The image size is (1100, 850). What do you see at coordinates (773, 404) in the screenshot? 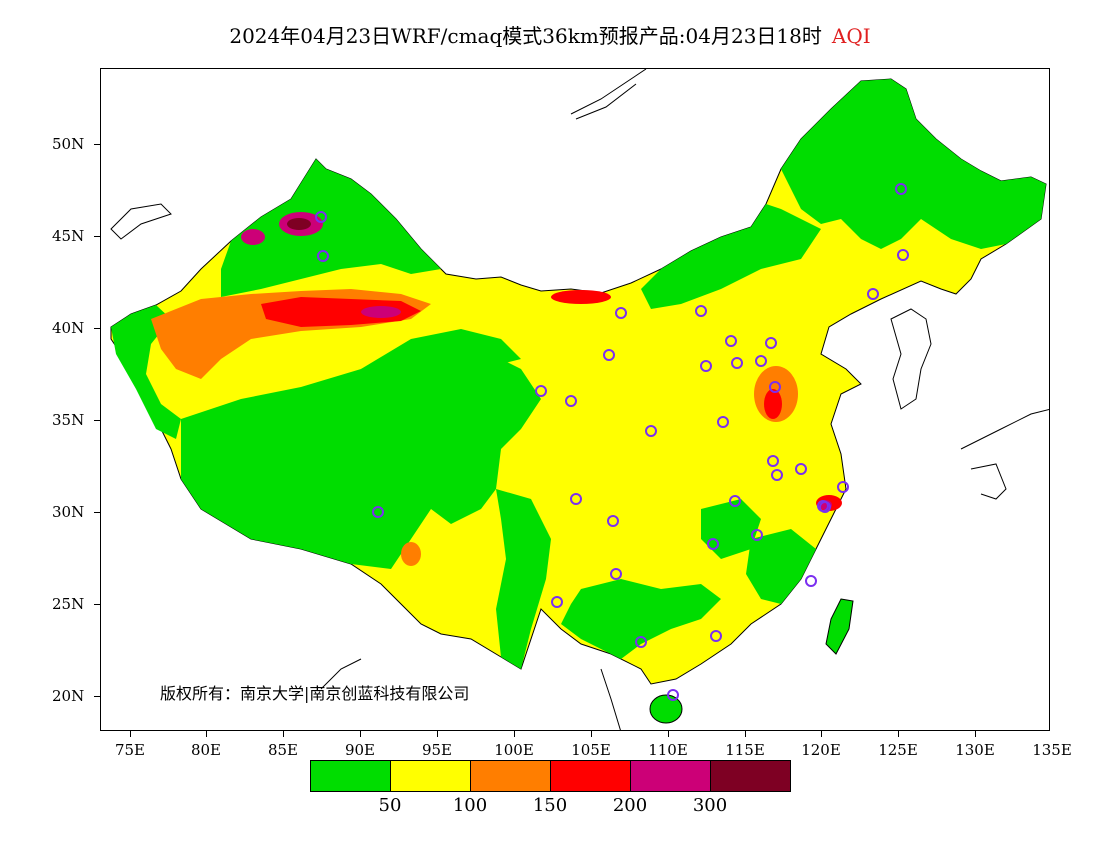
I see `red-north-china` at bounding box center [773, 404].